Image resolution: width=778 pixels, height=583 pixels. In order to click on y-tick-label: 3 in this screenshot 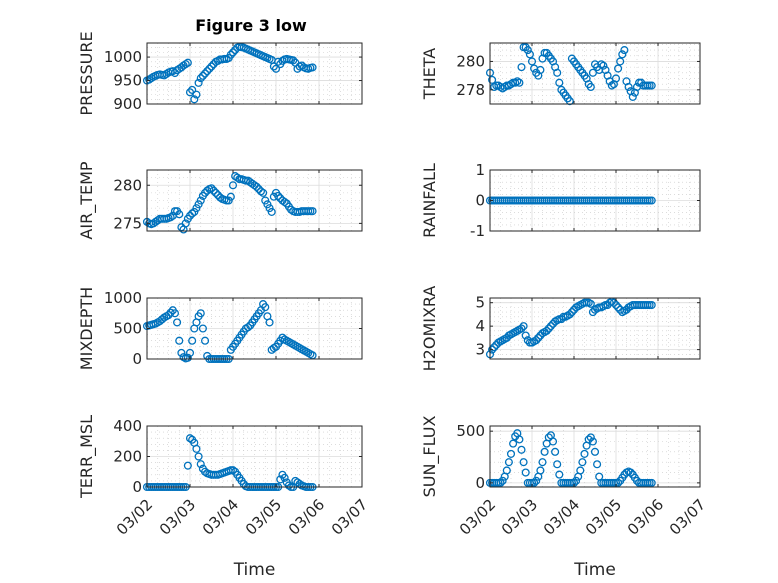, I will do `click(480, 350)`.